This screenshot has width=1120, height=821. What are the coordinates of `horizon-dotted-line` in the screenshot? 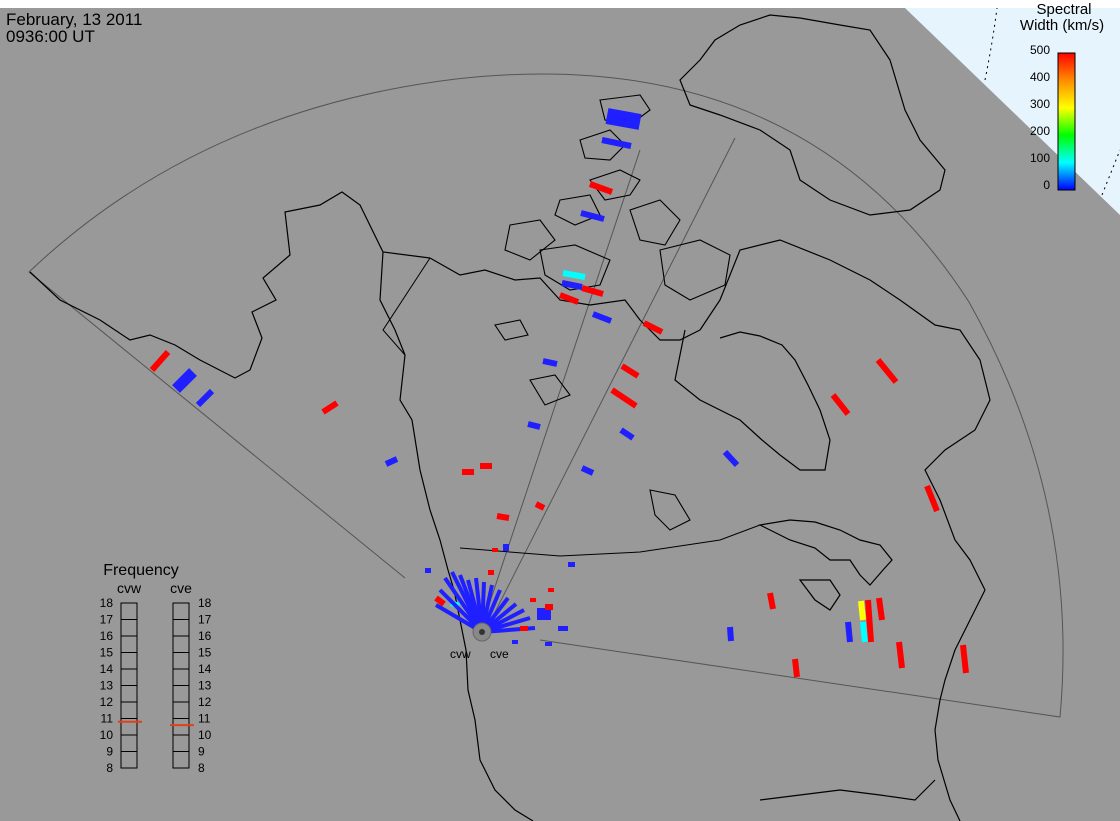 It's located at (991, 44).